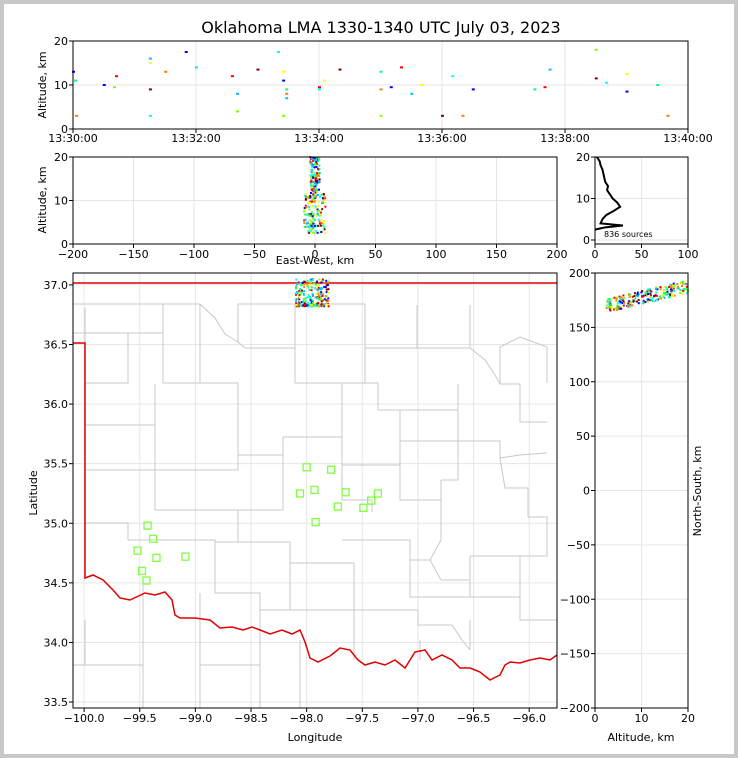  What do you see at coordinates (628, 234) in the screenshot?
I see `source-count-annotation: 836 sources` at bounding box center [628, 234].